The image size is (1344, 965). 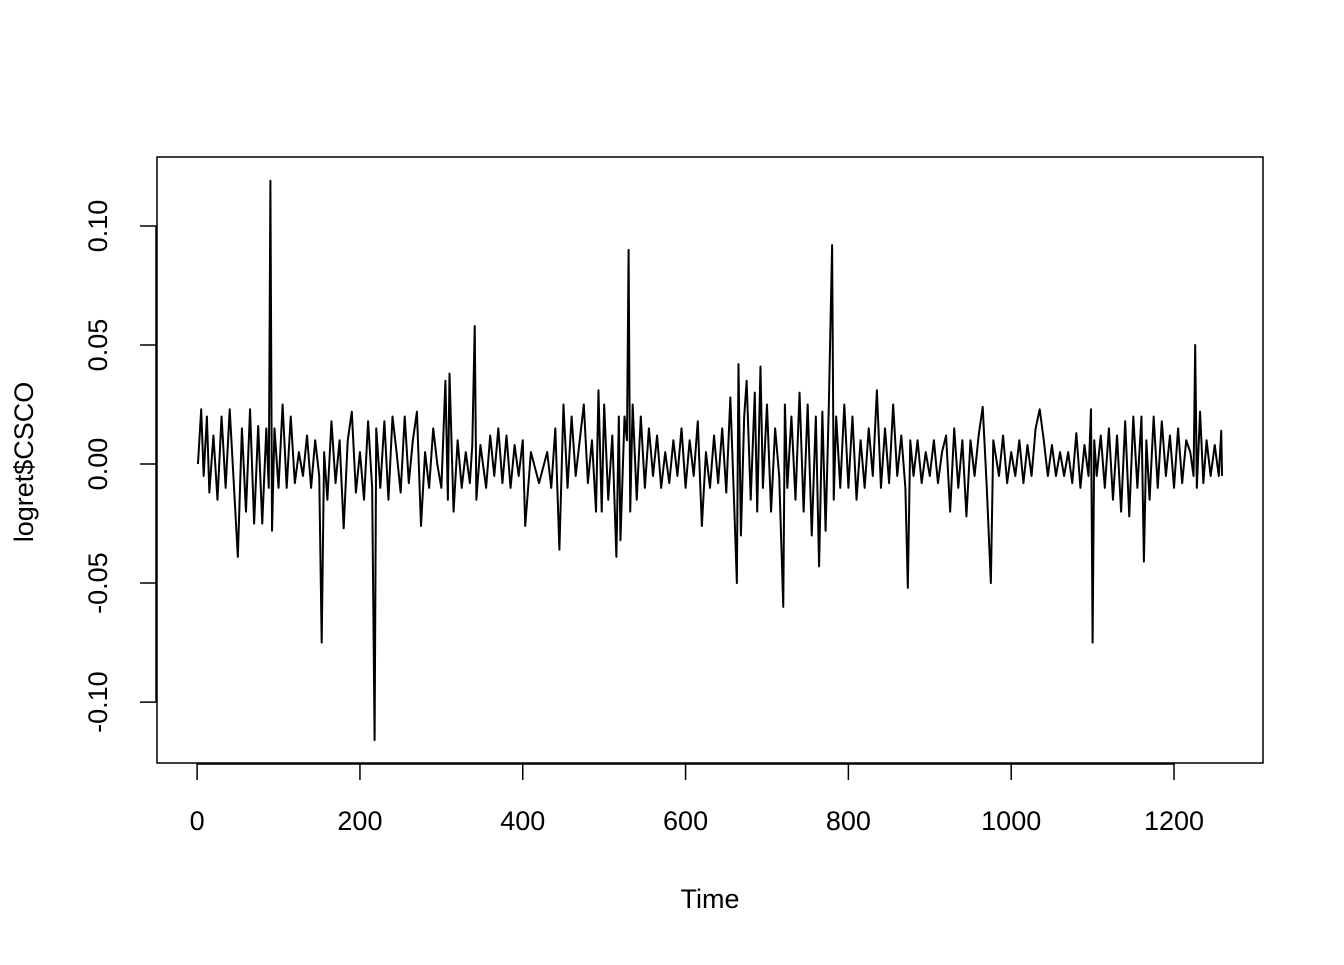 What do you see at coordinates (98, 583) in the screenshot?
I see `y-tick-label: -0.05` at bounding box center [98, 583].